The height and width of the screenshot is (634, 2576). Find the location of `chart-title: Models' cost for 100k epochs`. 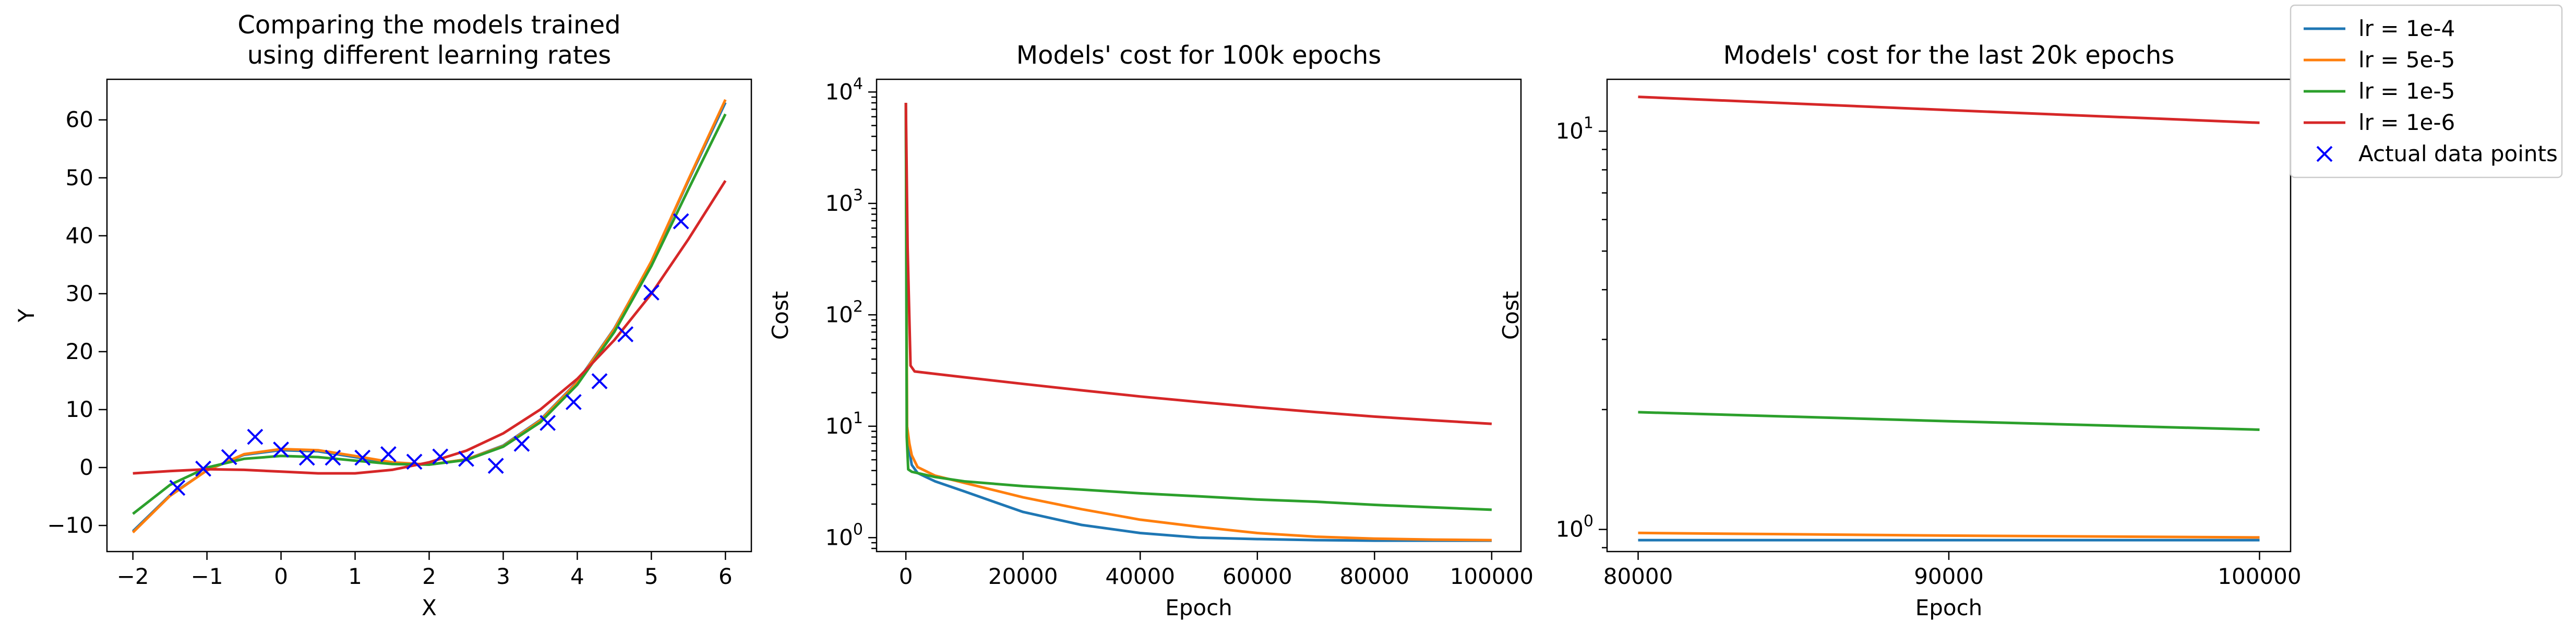

chart-title: Models' cost for 100k epochs is located at coordinates (1199, 56).